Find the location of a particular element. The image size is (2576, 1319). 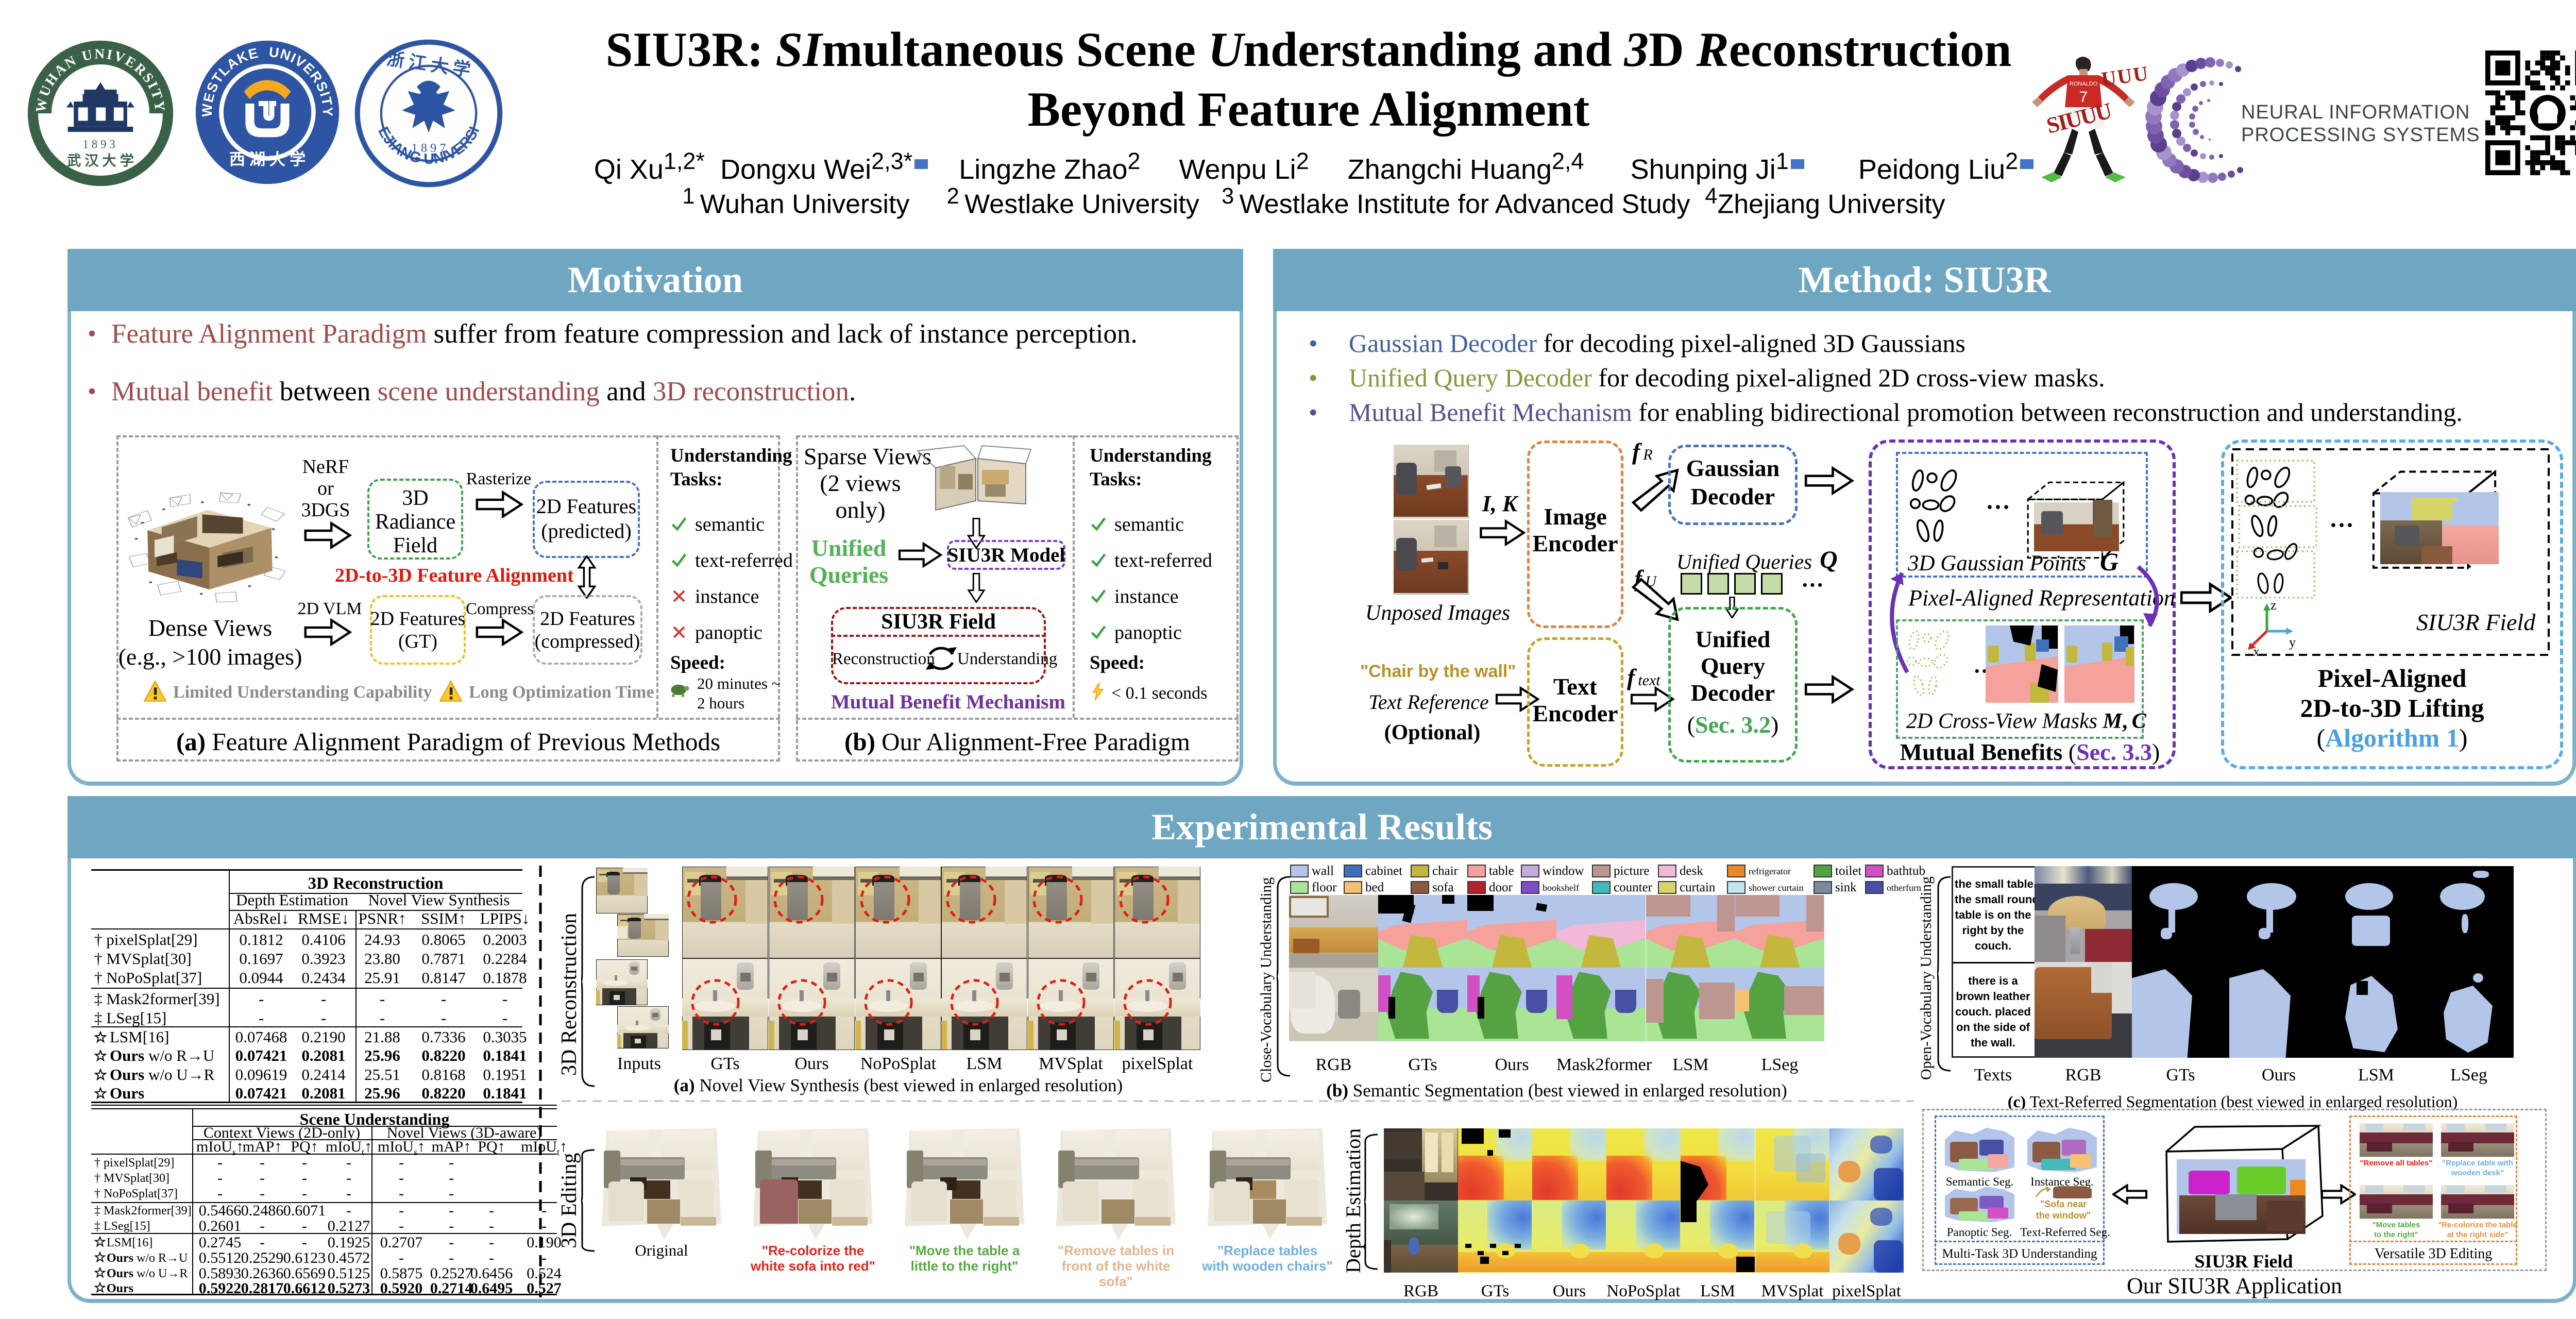

svg-text: z is located at coordinates (2273, 606).